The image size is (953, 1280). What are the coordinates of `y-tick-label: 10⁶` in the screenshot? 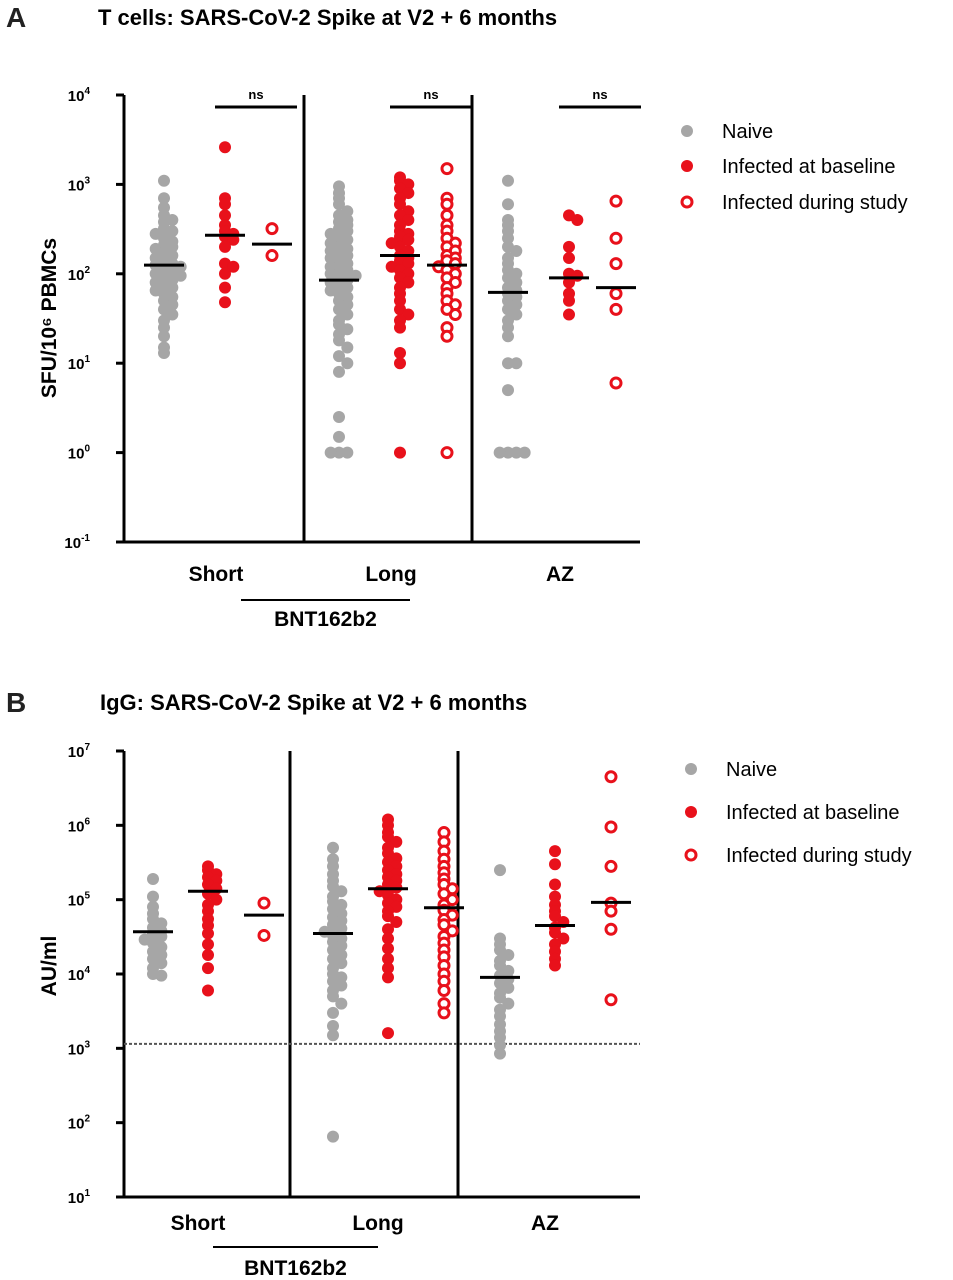 It's located at (79, 825).